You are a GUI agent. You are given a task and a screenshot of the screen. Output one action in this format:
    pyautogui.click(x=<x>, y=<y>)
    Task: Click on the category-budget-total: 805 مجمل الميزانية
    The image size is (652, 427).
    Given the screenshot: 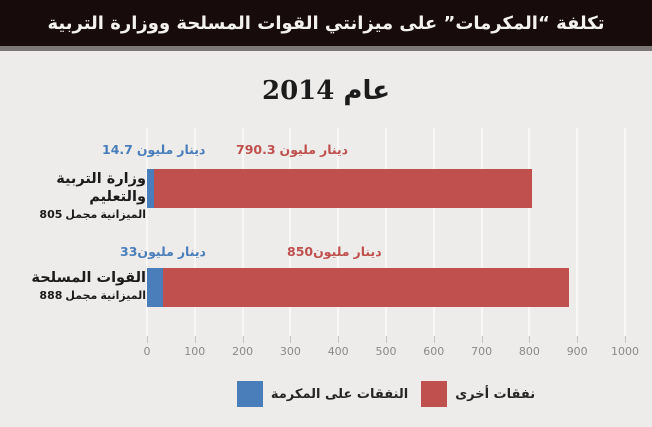 What is the action you would take?
    pyautogui.click(x=92, y=215)
    